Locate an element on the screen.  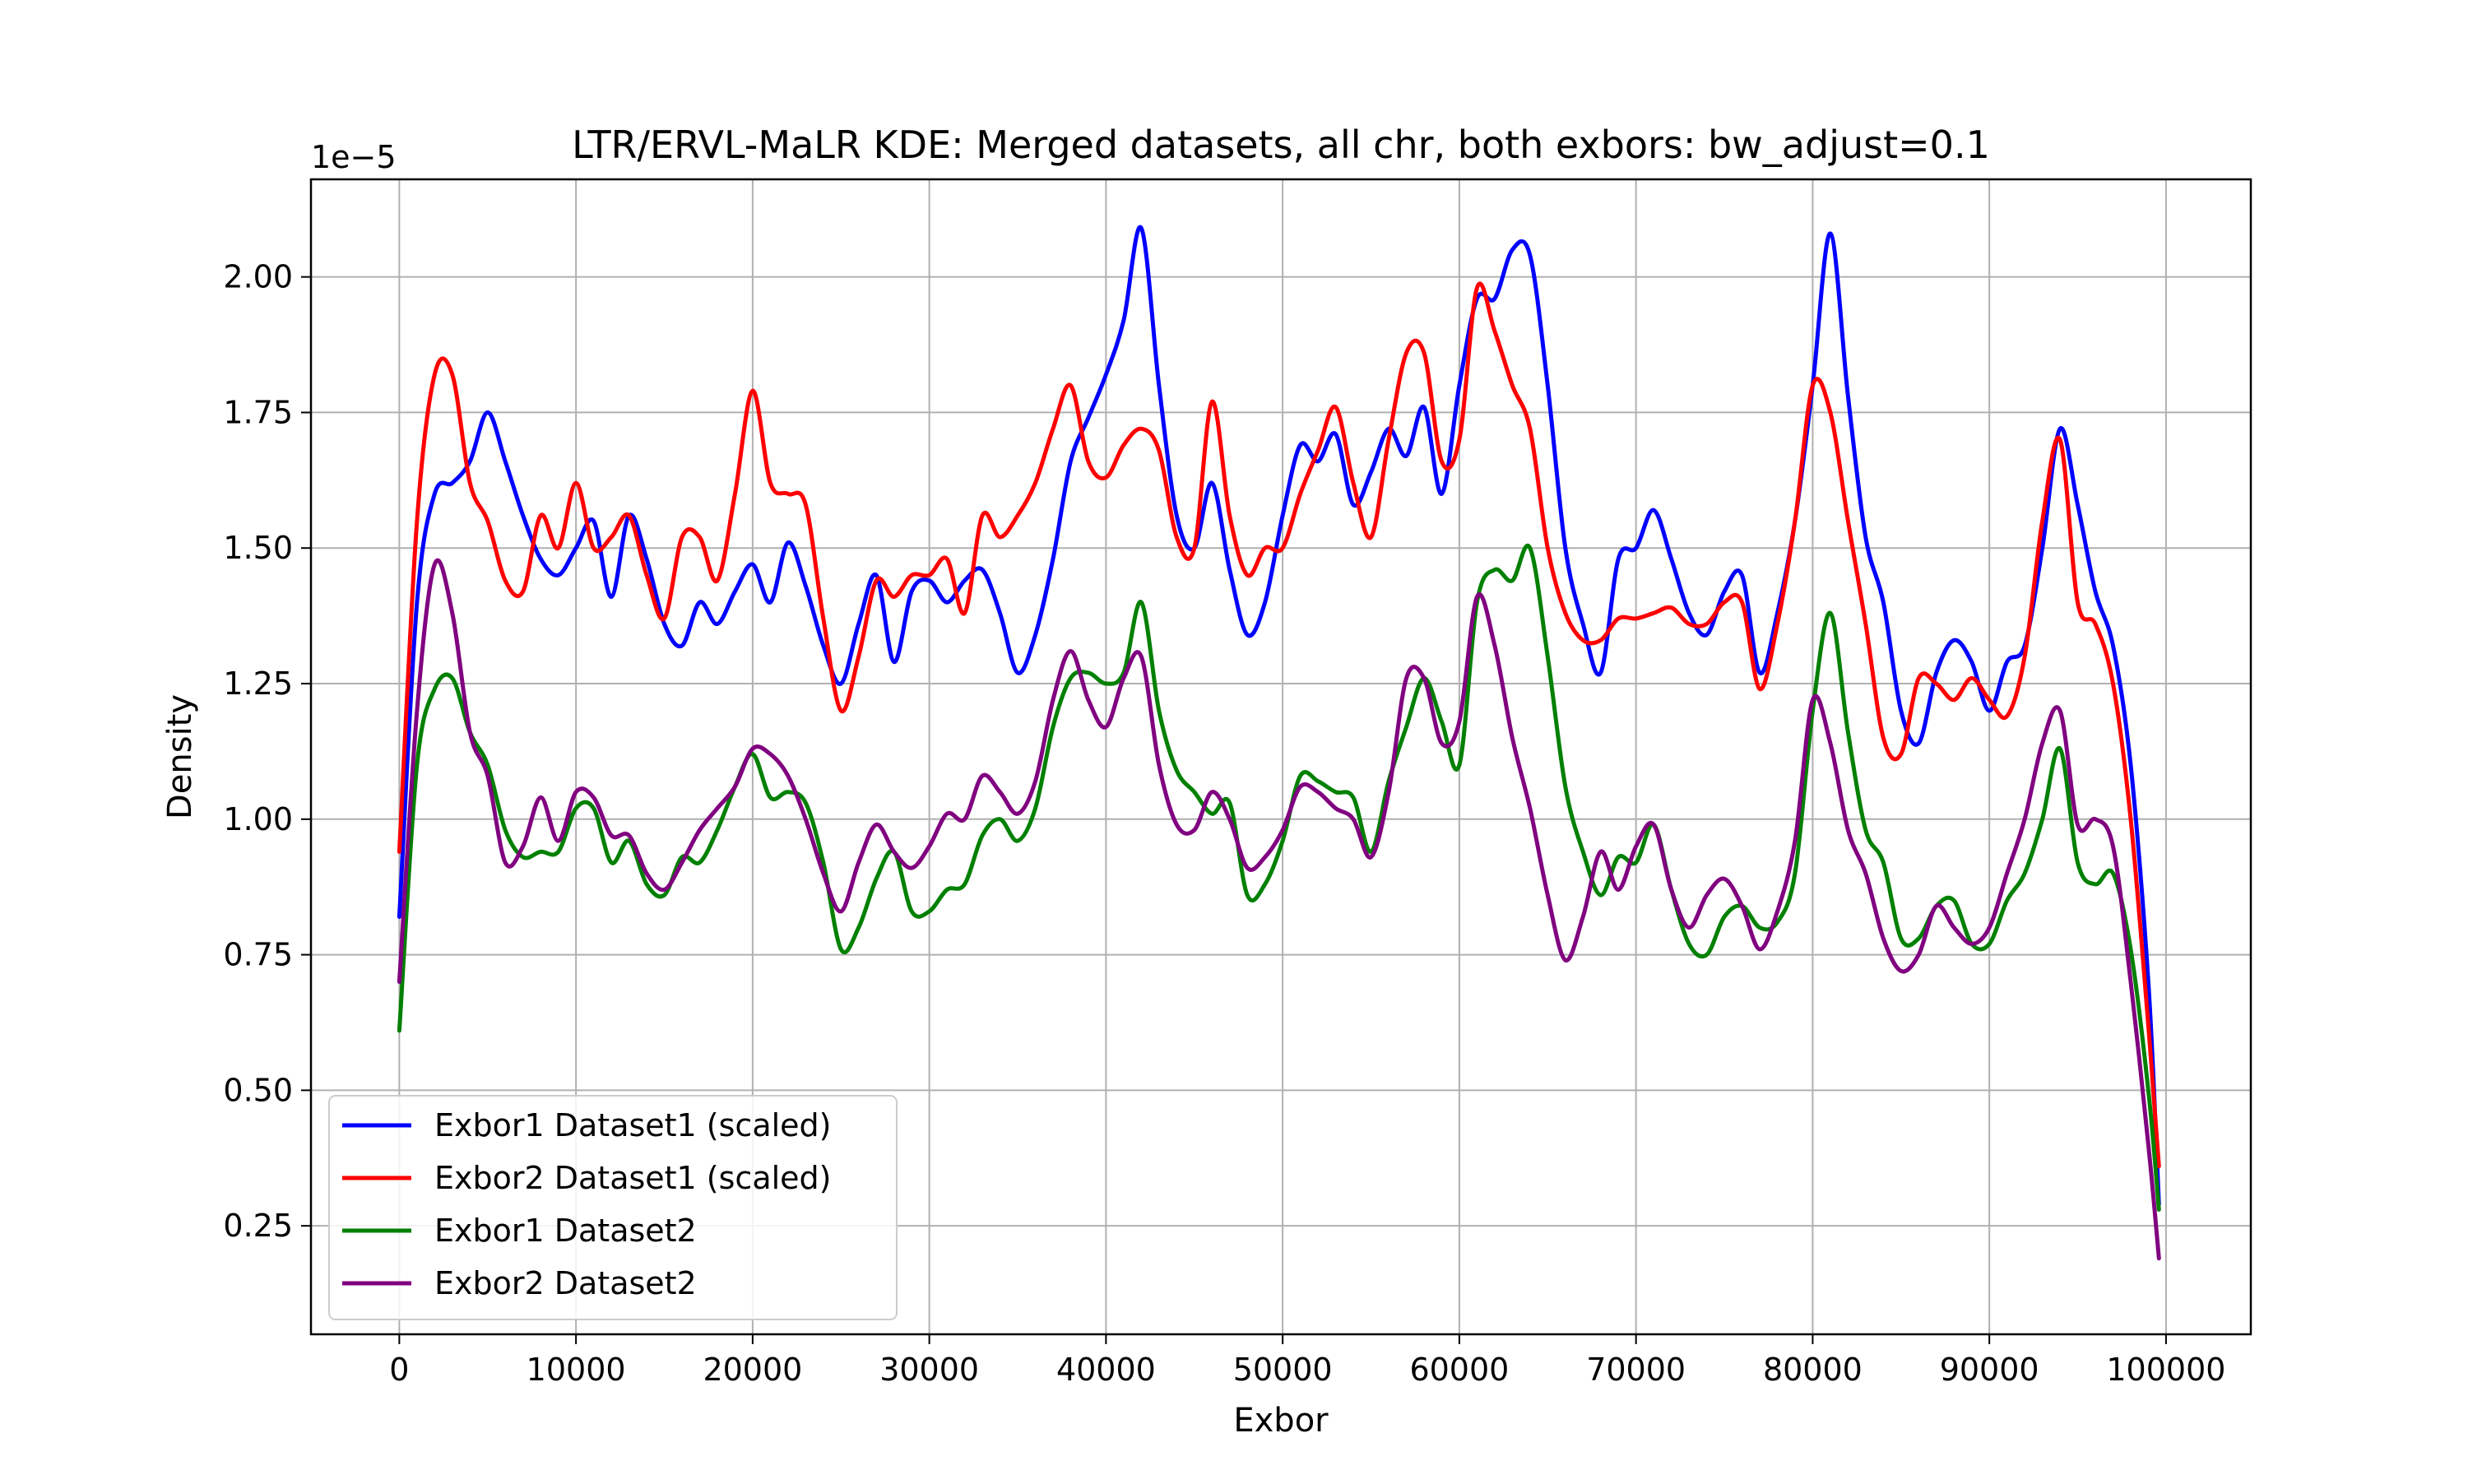
x-tick-label: 20000 is located at coordinates (752, 1370).